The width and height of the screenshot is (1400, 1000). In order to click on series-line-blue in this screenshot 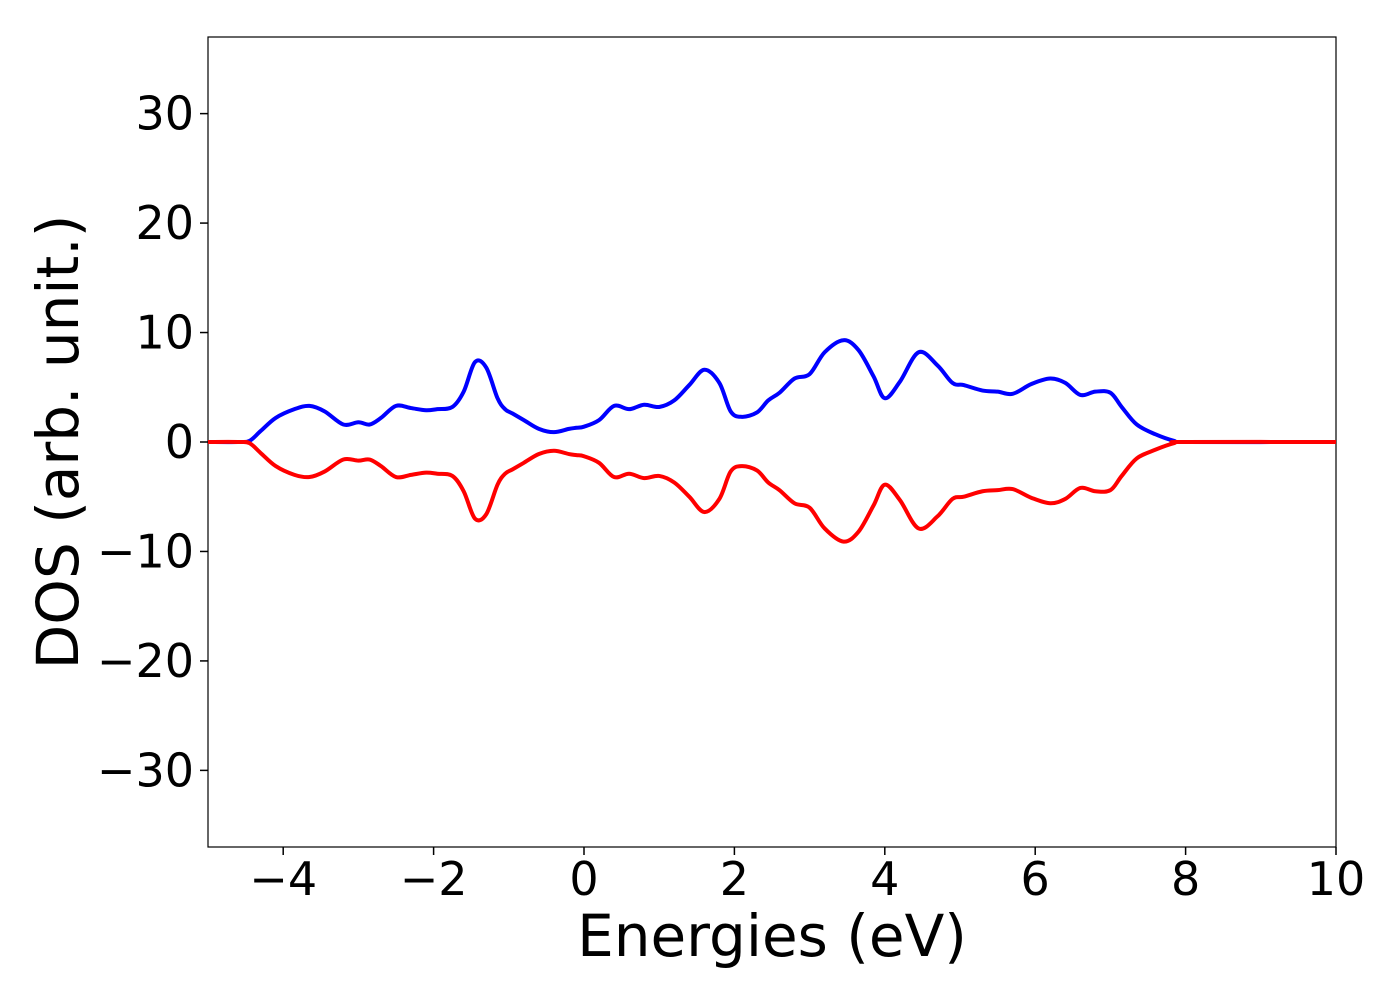, I will do `click(772, 391)`.